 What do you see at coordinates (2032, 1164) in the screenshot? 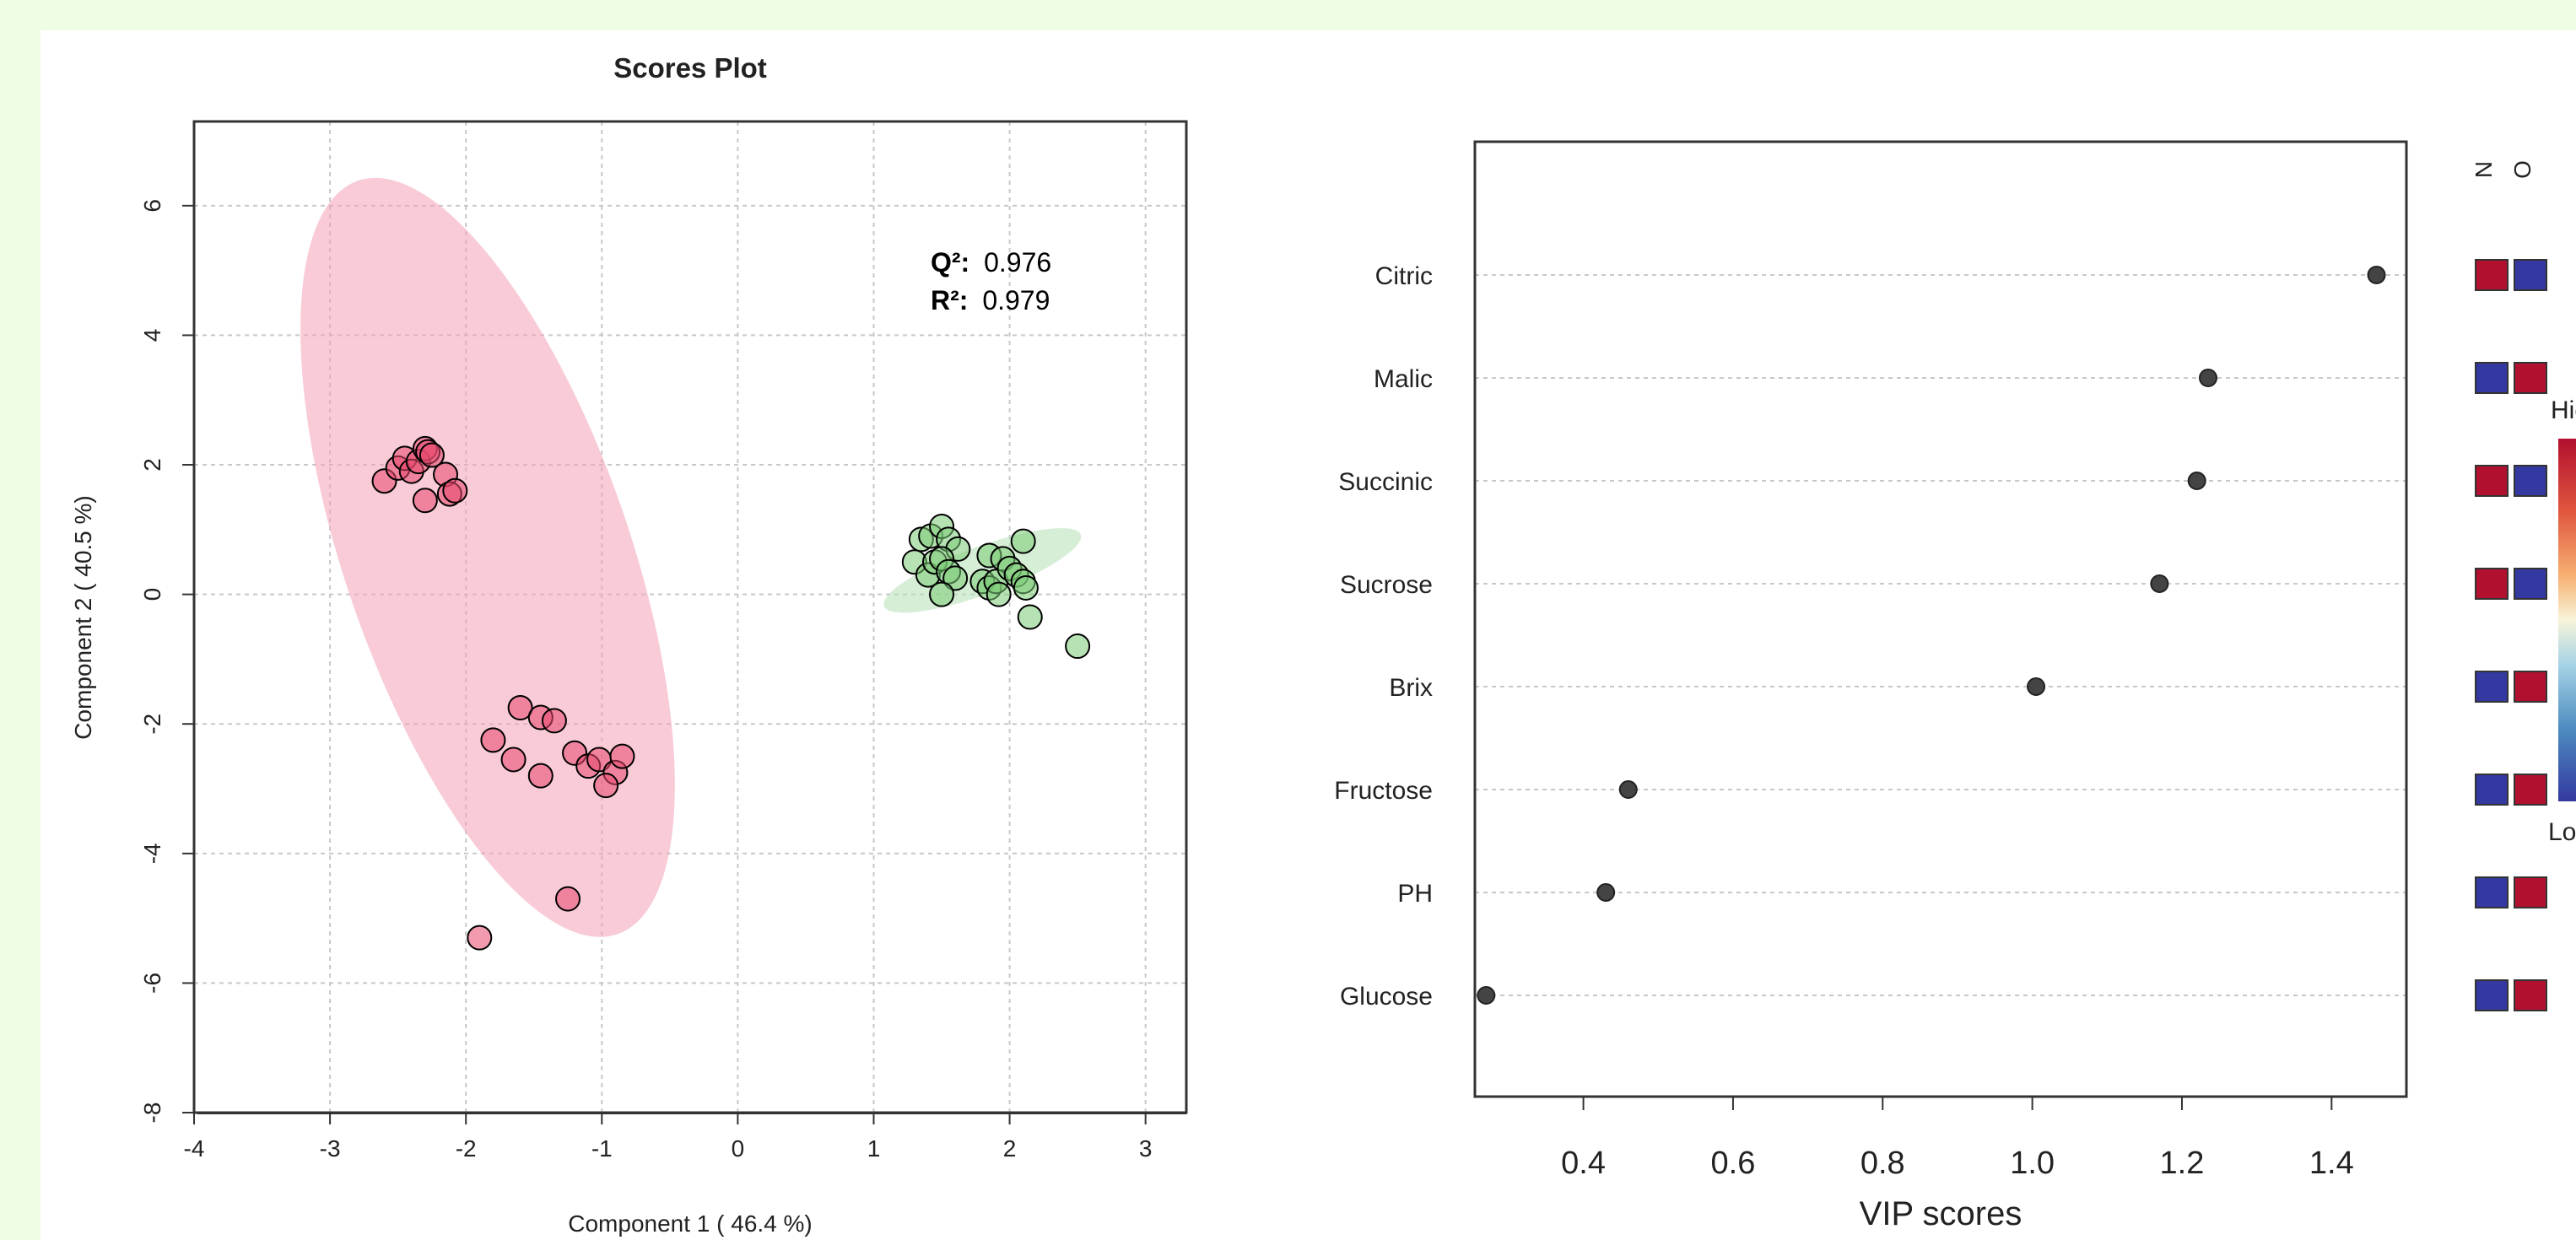
I see `vip-x-tick-label: 1.0` at bounding box center [2032, 1164].